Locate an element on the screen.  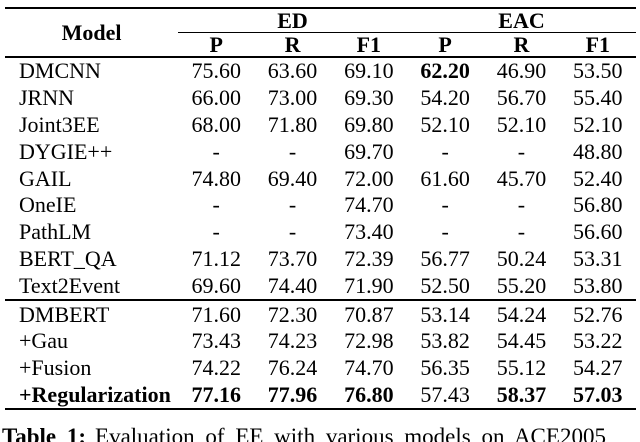
subheader-ed-p: P is located at coordinates (216, 45).